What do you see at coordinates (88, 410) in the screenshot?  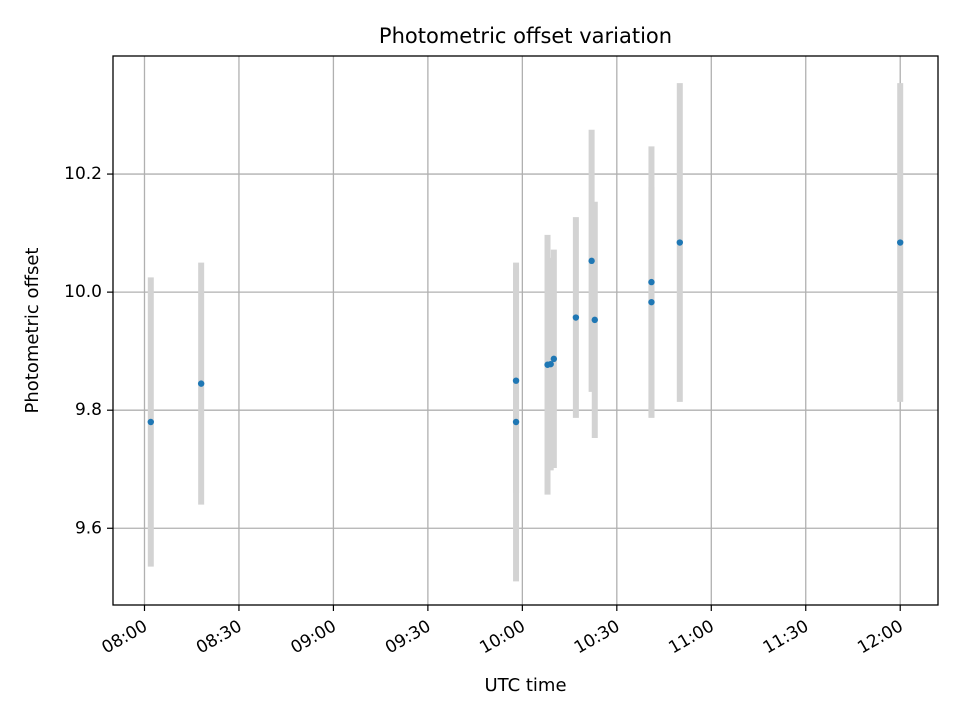 I see `y-tick-label: 9.8` at bounding box center [88, 410].